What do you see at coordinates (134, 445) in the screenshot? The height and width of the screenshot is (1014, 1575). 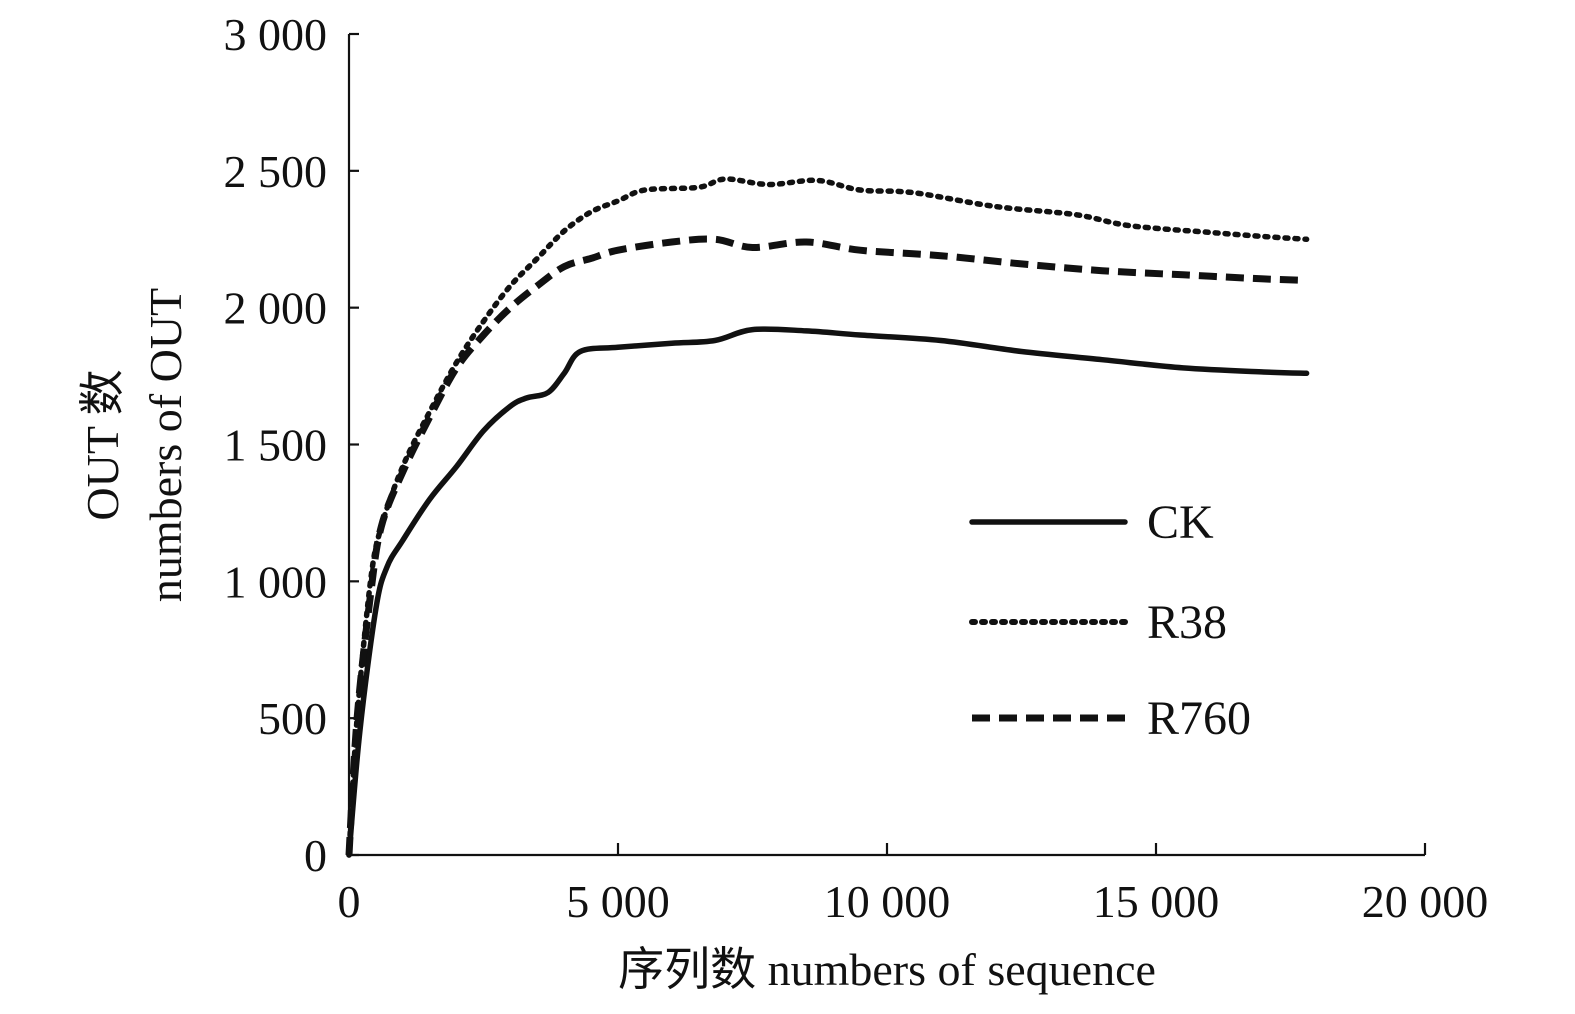 I see `y-axis-title: OUT 数 numbers of OUT` at bounding box center [134, 445].